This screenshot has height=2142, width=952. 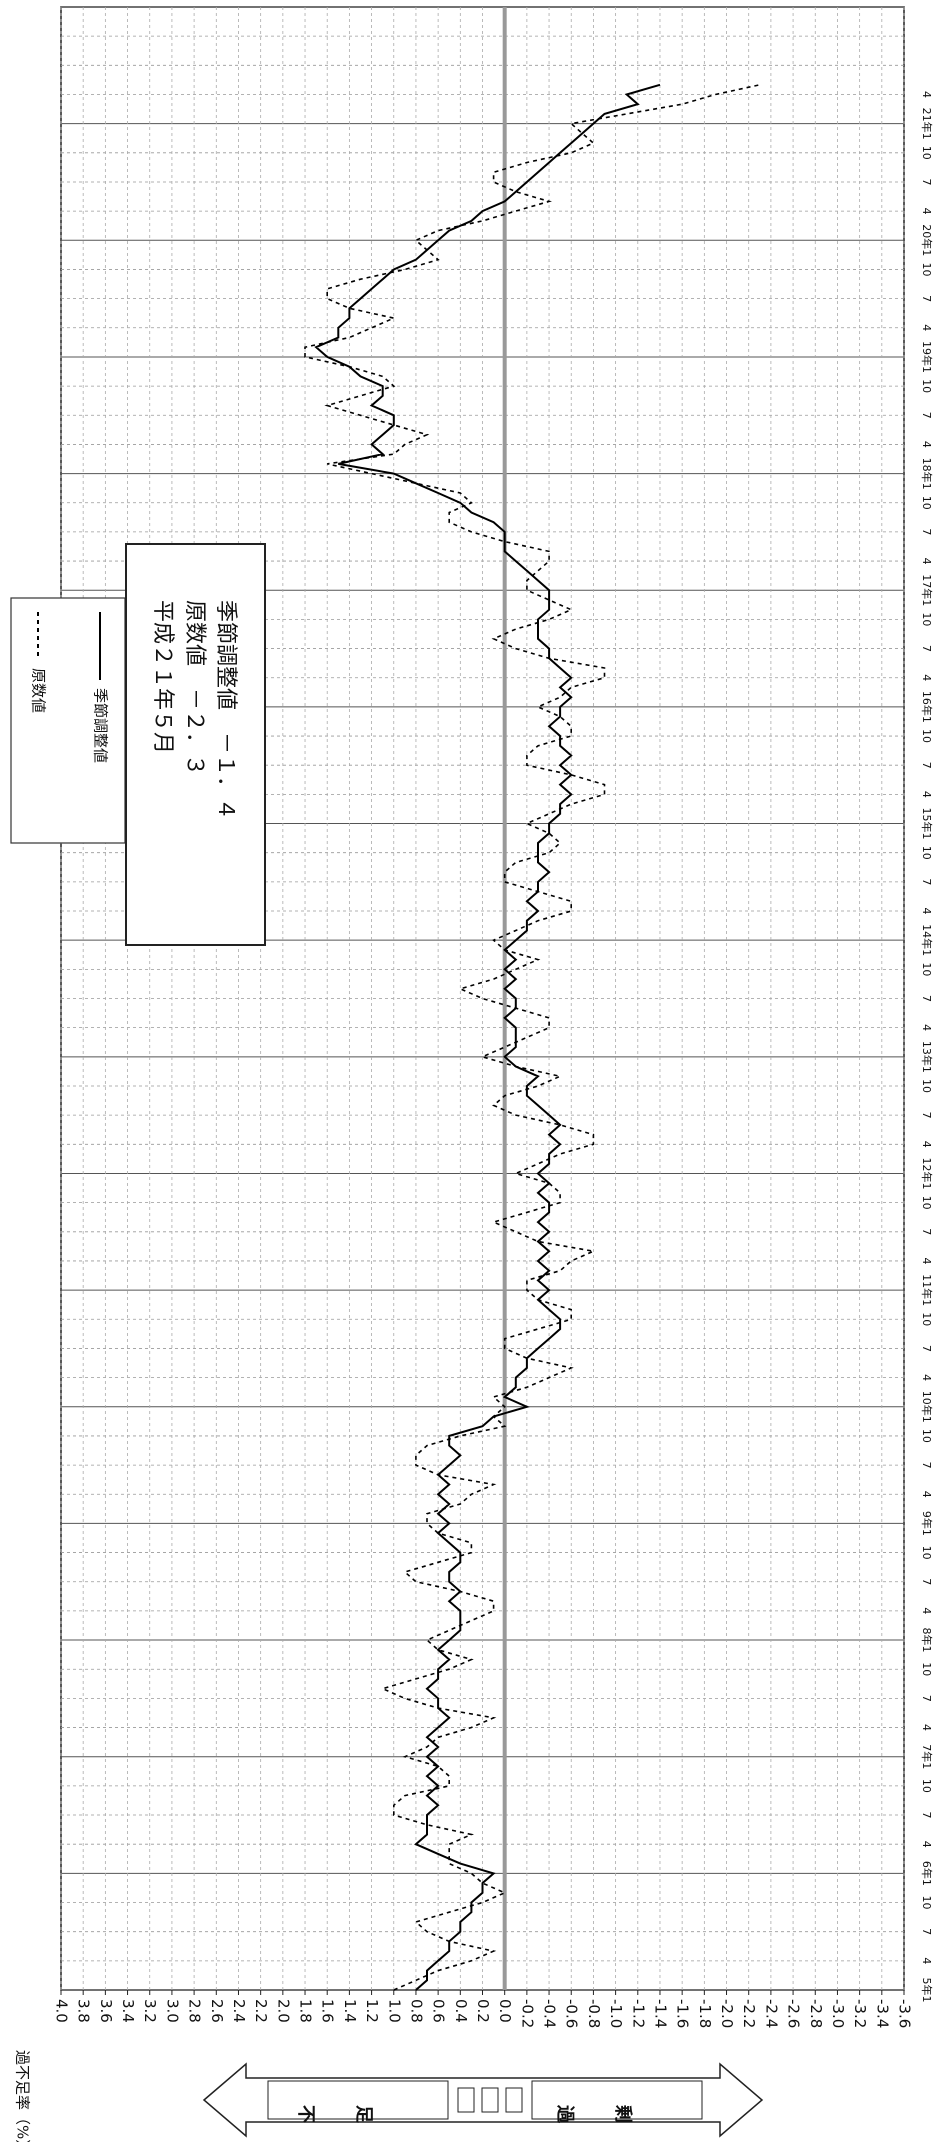 What do you see at coordinates (927, 940) in the screenshot?
I see `x-tick-label: 14年1` at bounding box center [927, 940].